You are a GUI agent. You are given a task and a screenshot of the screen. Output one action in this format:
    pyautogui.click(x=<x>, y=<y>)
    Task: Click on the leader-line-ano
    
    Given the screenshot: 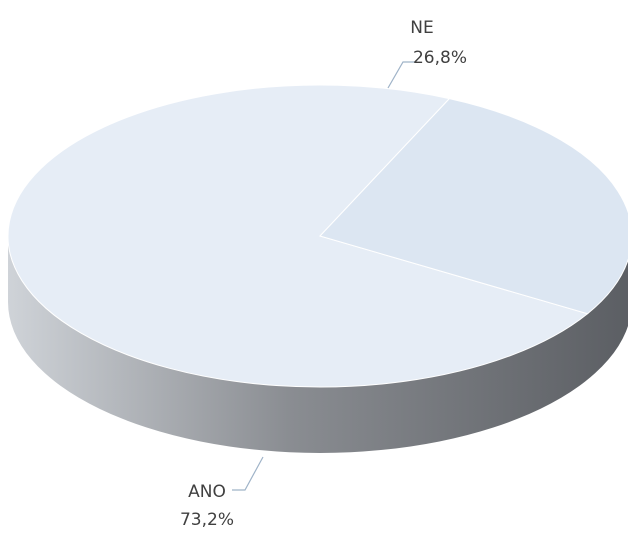 What is the action you would take?
    pyautogui.click(x=248, y=473)
    